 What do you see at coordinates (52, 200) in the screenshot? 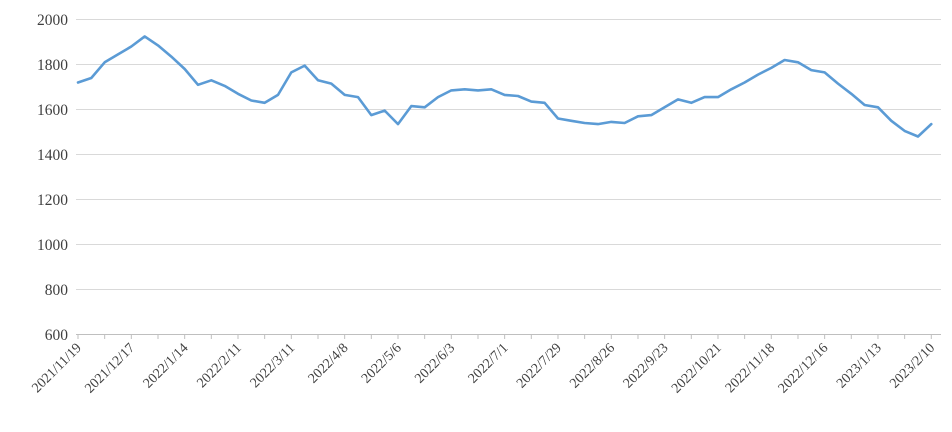
I see `y-tick-label: 1200` at bounding box center [52, 200].